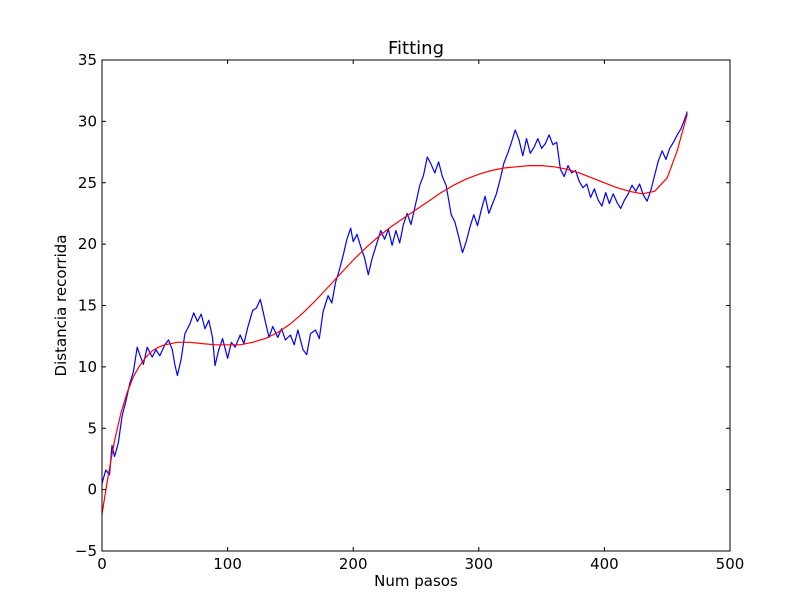 The height and width of the screenshot is (612, 812). What do you see at coordinates (87, 60) in the screenshot?
I see `y-tick-label: 35` at bounding box center [87, 60].